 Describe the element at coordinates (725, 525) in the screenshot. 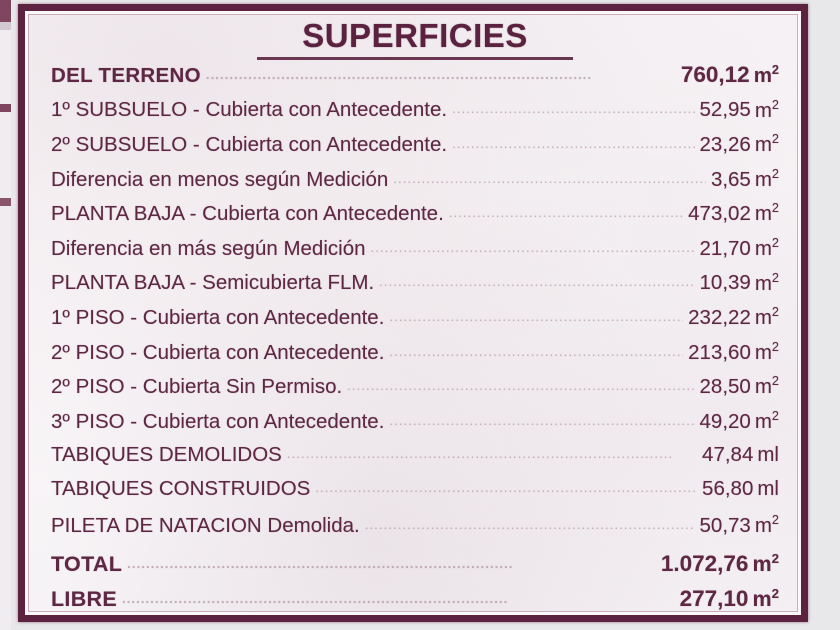

I see `row-value: 50,73` at that location.